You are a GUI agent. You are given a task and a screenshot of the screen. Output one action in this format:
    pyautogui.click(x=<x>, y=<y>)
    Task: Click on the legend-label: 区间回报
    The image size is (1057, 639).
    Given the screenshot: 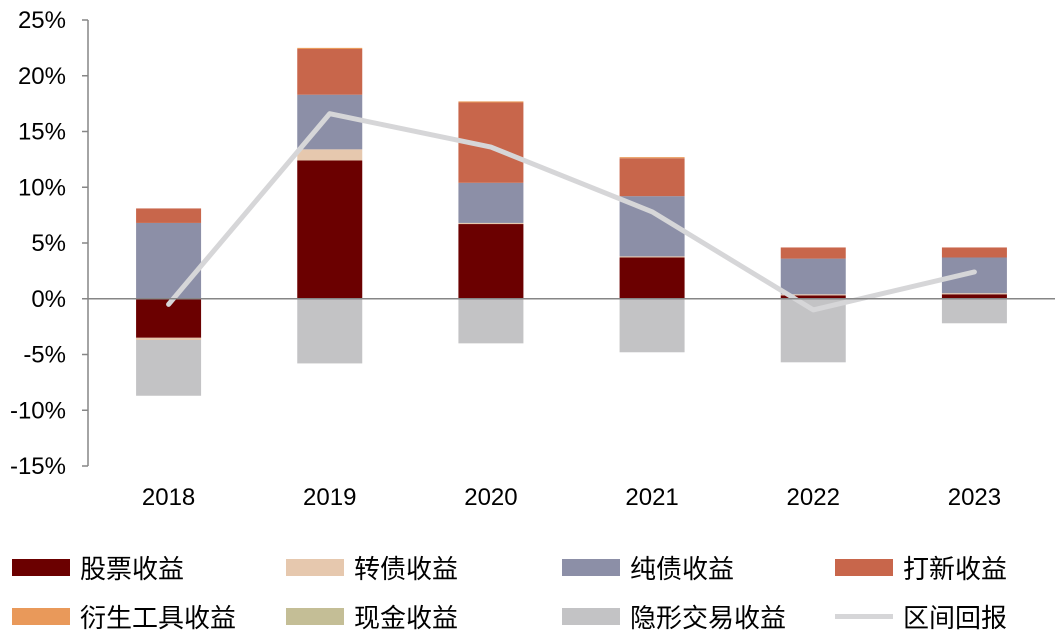 What is the action you would take?
    pyautogui.click(x=955, y=618)
    